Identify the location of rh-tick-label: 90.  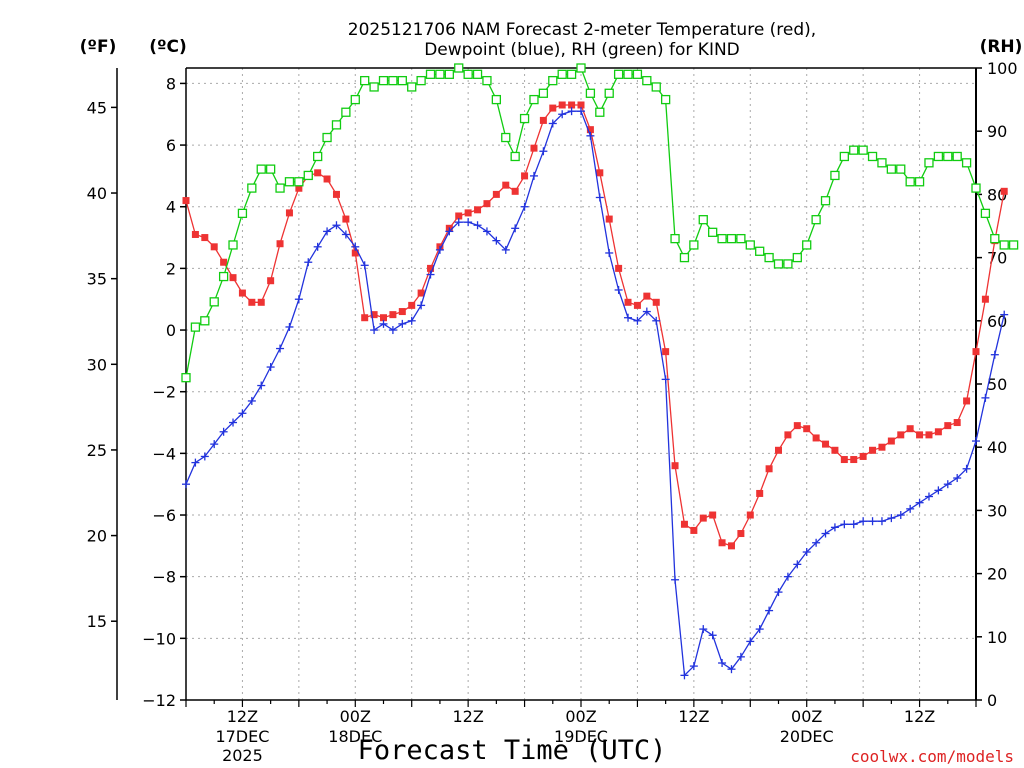
(997, 131).